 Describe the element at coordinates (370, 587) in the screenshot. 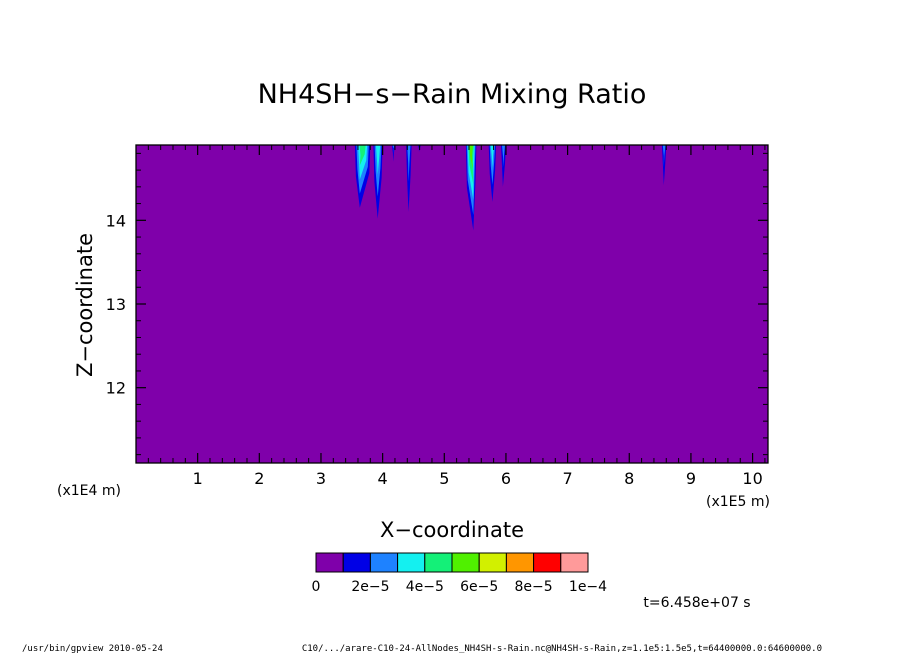

I see `colorbar-label: 2e−5` at that location.